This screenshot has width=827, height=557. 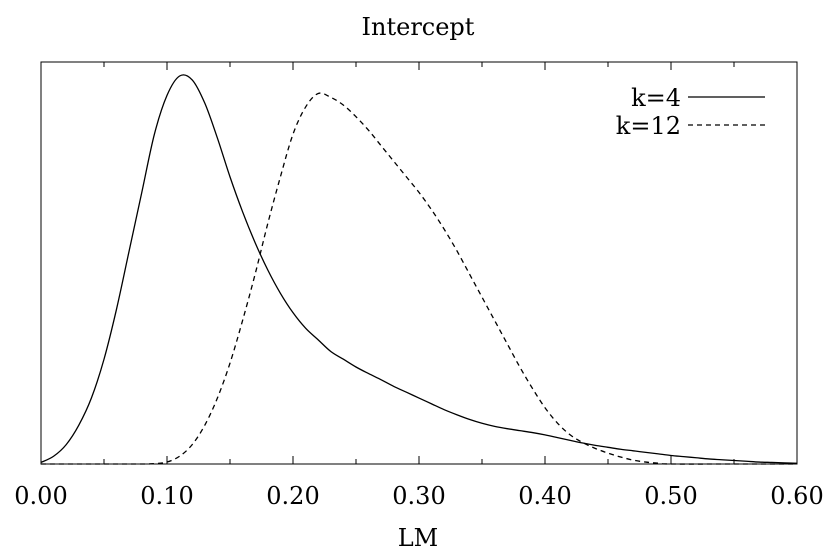 What do you see at coordinates (670, 496) in the screenshot?
I see `x-tick-label: 0.50` at bounding box center [670, 496].